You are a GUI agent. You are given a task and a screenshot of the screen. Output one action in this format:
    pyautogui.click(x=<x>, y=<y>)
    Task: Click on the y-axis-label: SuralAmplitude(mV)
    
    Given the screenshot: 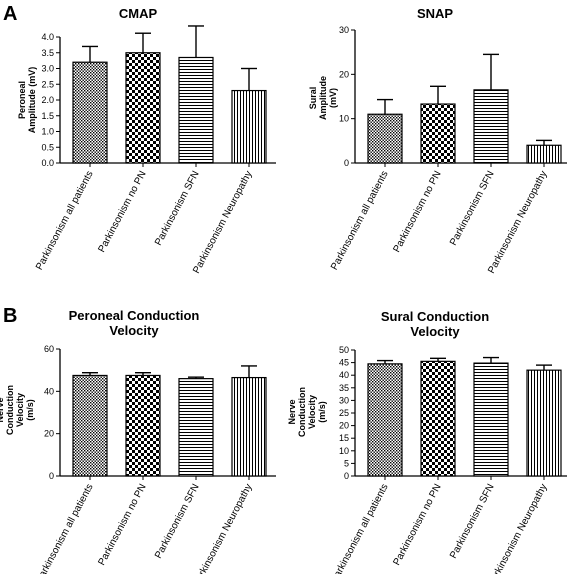 What is the action you would take?
    pyautogui.click(x=323, y=98)
    